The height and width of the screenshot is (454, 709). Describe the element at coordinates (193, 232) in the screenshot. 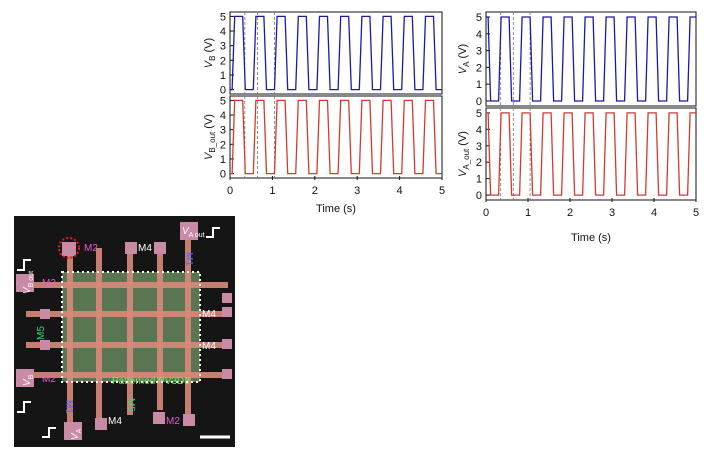

I see `label-va-out: VA out` at that location.